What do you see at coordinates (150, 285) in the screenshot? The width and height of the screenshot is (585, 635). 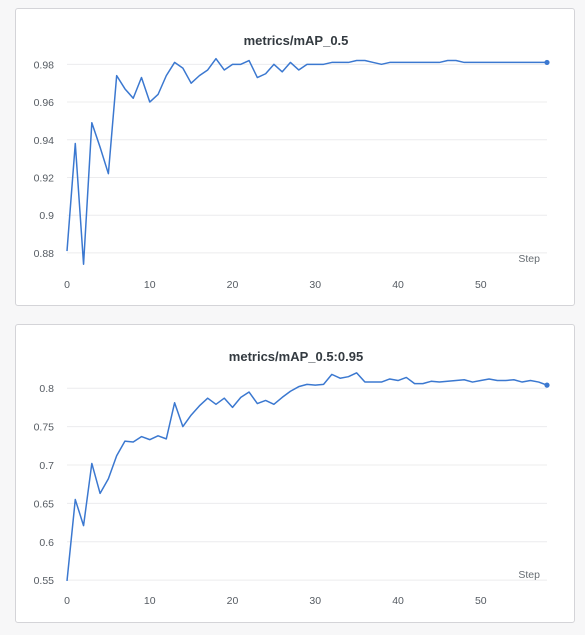 I see `x-tick-label: 10` at bounding box center [150, 285].